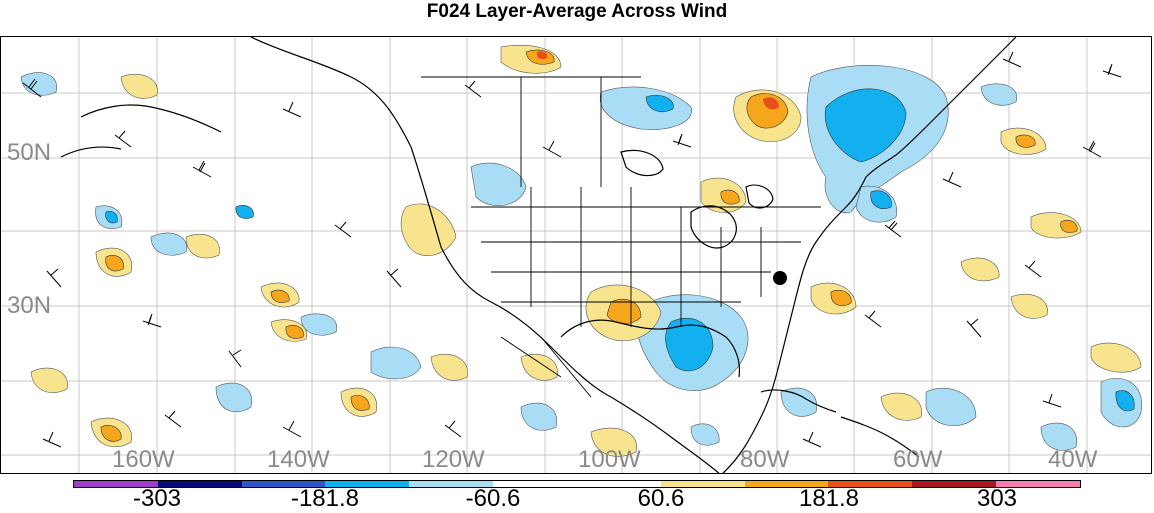 Image resolution: width=1154 pixels, height=513 pixels. What do you see at coordinates (577, 11) in the screenshot?
I see `chart-title: F024 Layer-Average Across Wind` at bounding box center [577, 11].